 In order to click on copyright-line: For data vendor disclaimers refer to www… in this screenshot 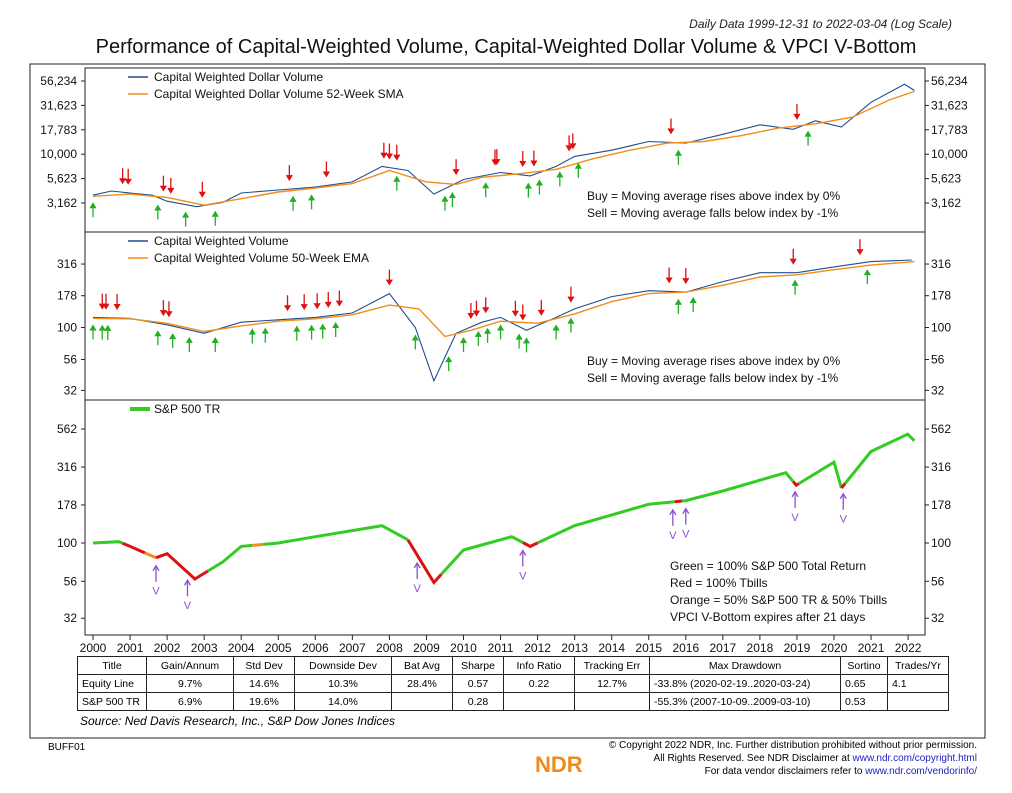, I will do `click(793, 771)`.